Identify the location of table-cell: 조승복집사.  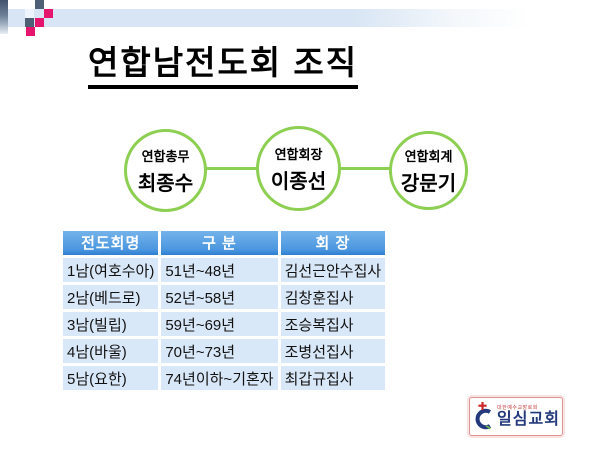
(333, 324).